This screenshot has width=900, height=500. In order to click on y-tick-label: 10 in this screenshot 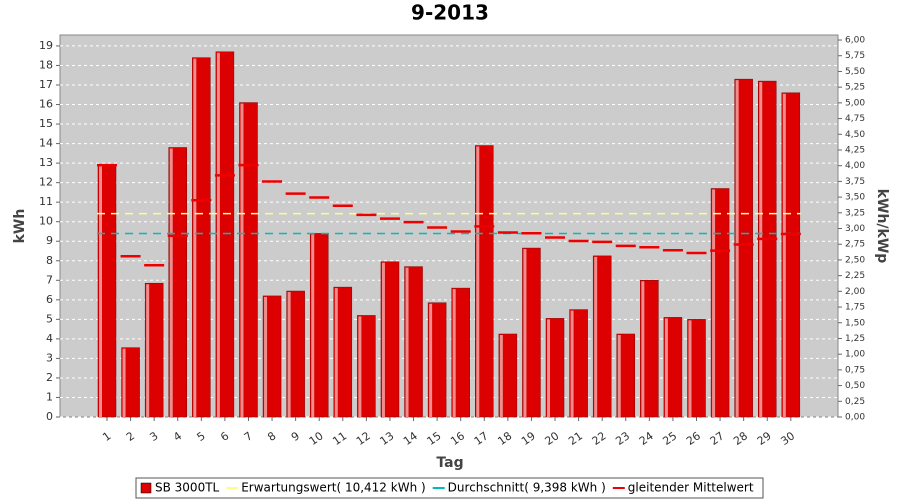, I will do `click(46, 221)`.